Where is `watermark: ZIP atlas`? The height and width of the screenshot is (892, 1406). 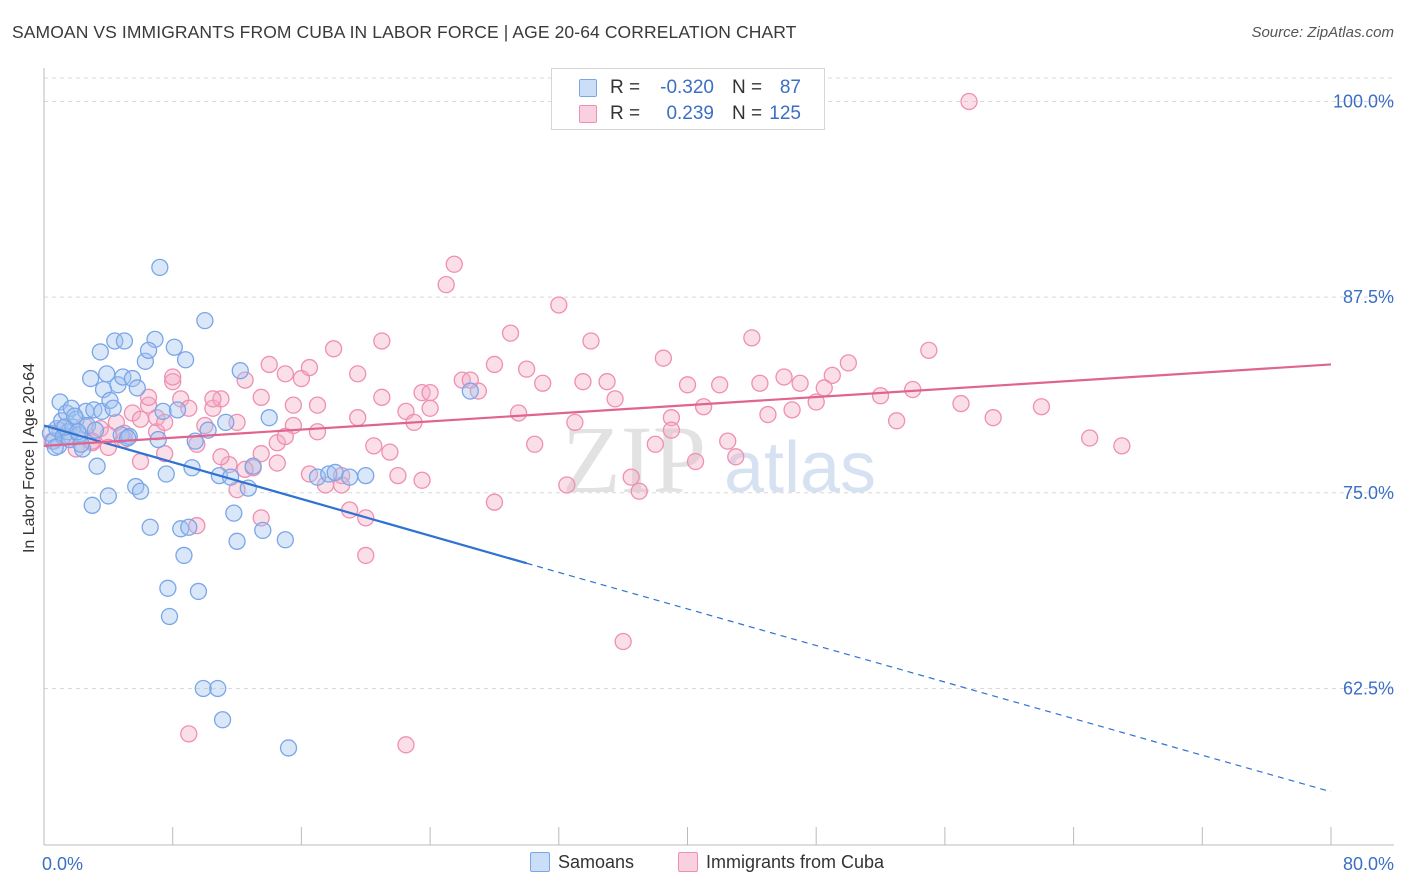 watermark: ZIP atlas is located at coordinates (719, 459).